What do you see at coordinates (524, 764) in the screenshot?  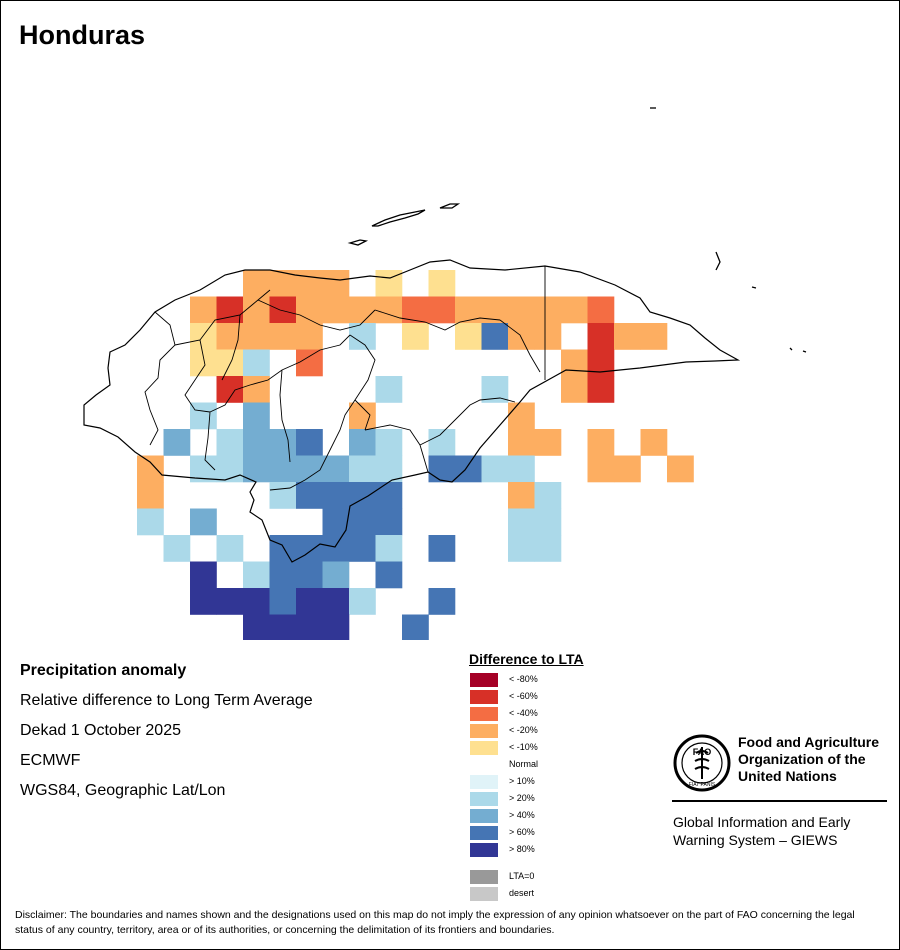 I see `legend-label: Normal` at bounding box center [524, 764].